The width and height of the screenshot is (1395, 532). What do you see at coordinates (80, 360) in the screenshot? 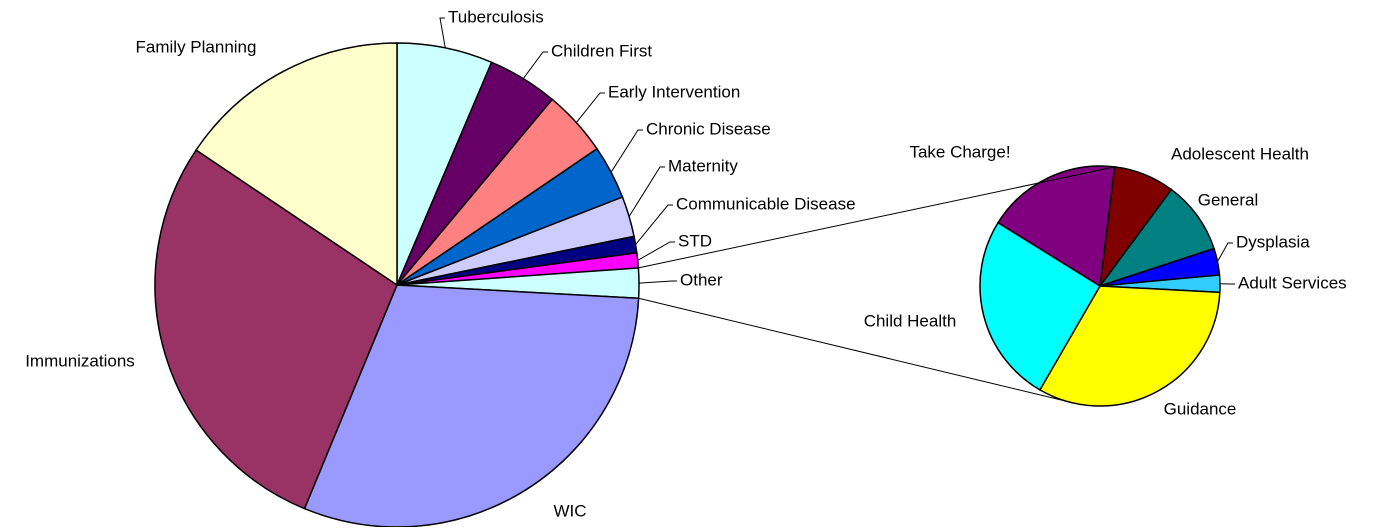
I see `slice-label: Immunizations` at bounding box center [80, 360].